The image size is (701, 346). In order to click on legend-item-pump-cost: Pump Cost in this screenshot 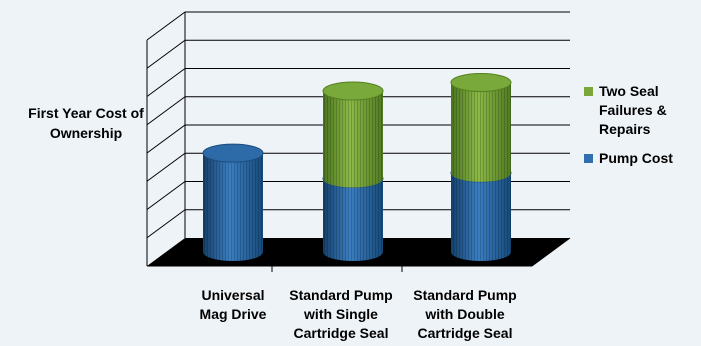, I will do `click(640, 158)`.